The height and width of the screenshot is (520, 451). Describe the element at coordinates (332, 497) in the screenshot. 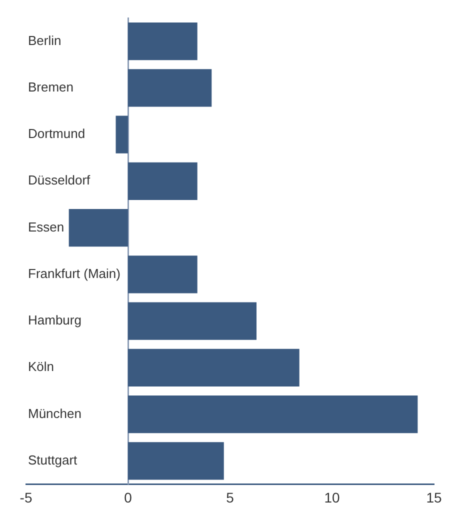

I see `x-tick-label: 10` at that location.